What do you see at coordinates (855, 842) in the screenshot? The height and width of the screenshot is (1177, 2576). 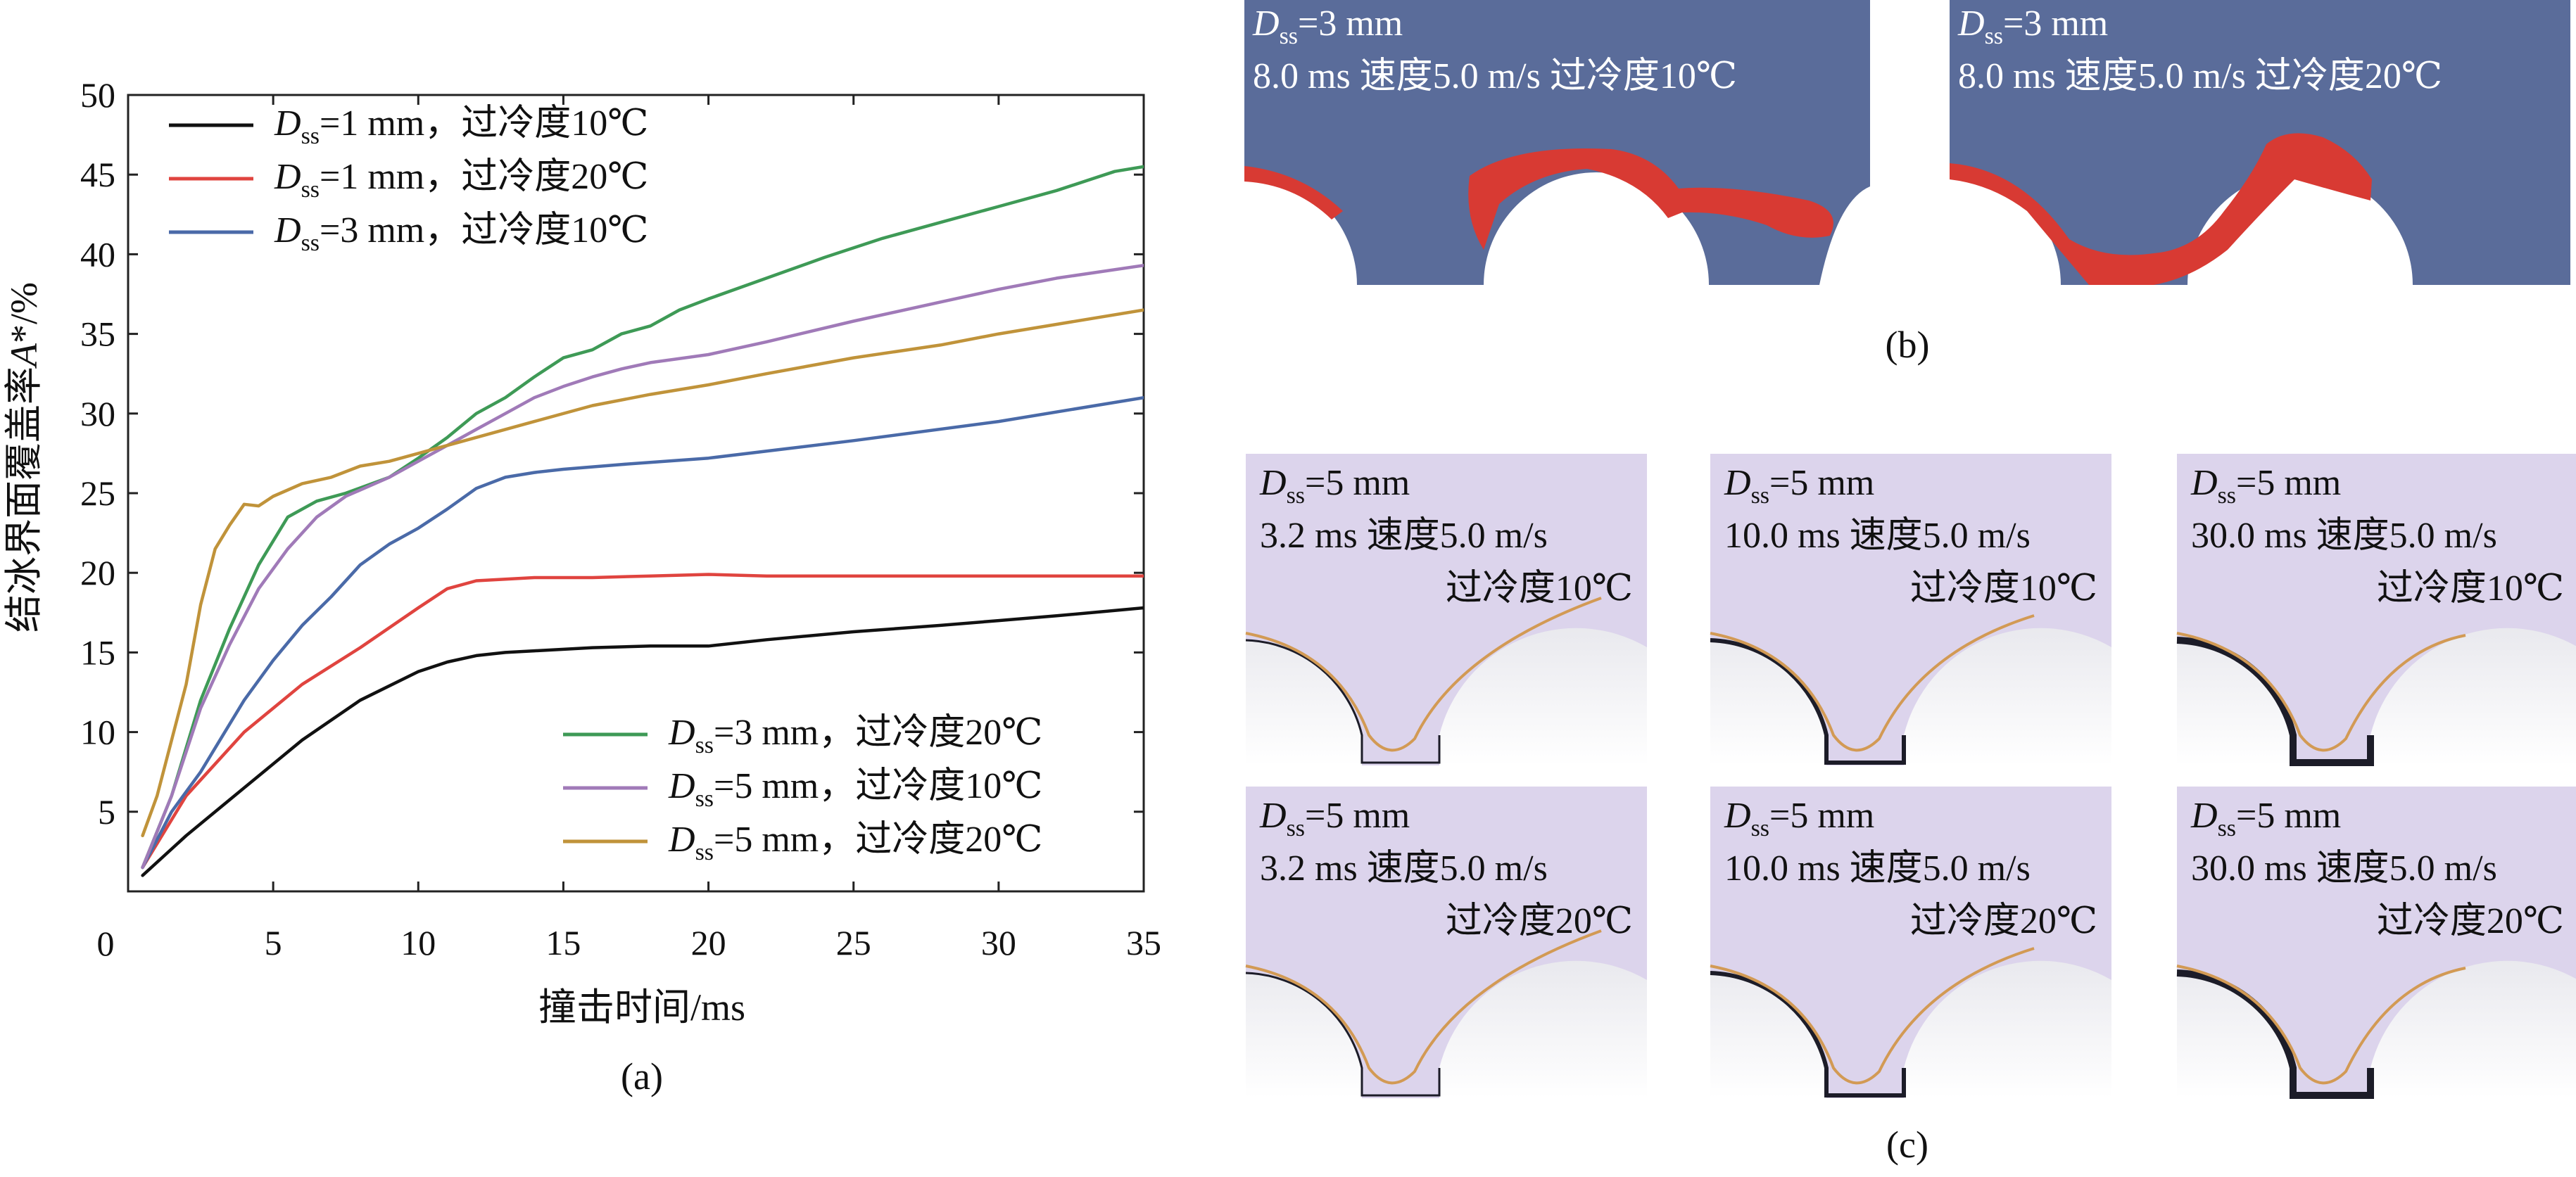 I see `legend-label-6: Dss=5 mm，过冷度20℃` at bounding box center [855, 842].